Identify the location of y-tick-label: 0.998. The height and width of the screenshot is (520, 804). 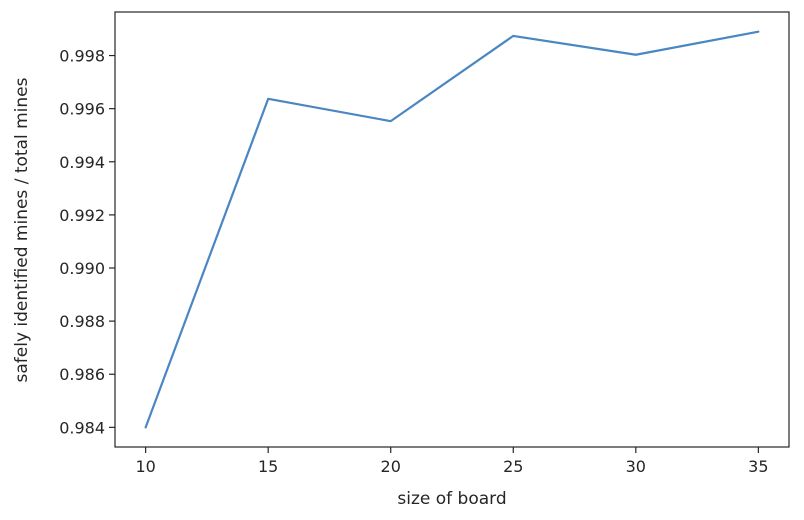
(82, 56).